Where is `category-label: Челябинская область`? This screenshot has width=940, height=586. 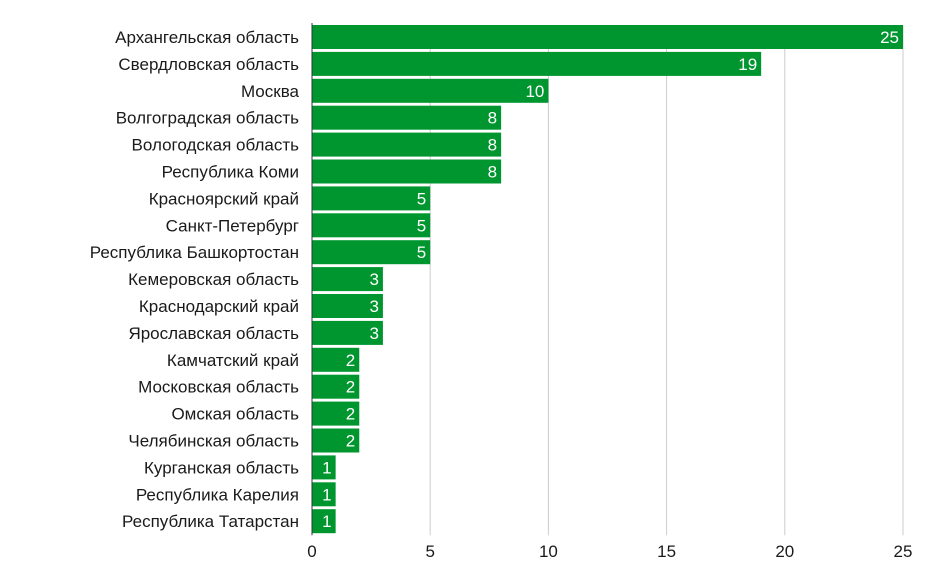 category-label: Челябинская область is located at coordinates (213, 441).